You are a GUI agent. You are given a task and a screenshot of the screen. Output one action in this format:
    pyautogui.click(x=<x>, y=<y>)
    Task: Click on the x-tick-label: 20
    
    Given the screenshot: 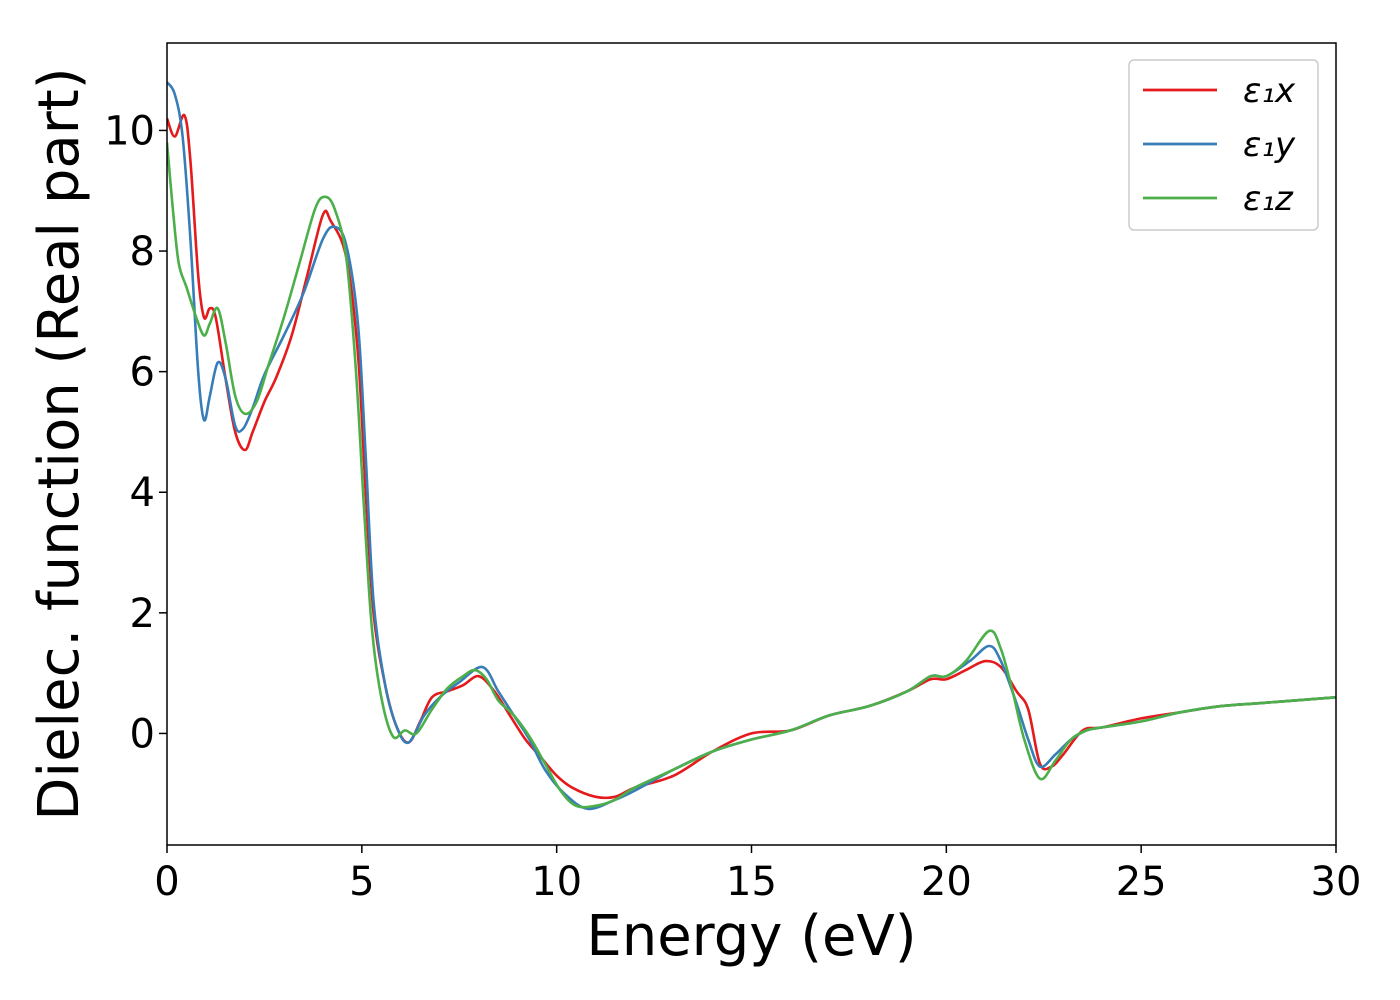 What is the action you would take?
    pyautogui.click(x=946, y=882)
    